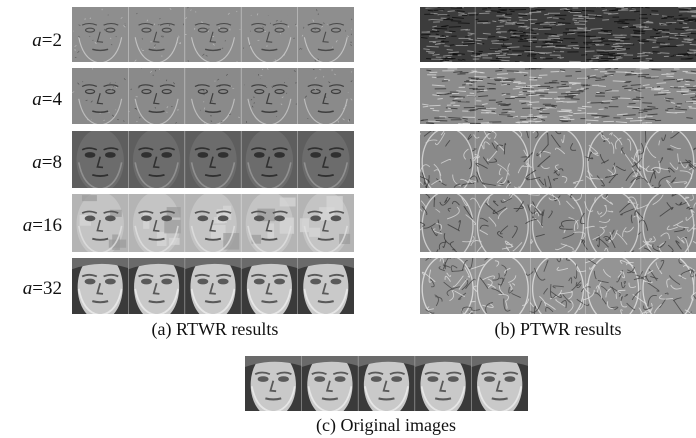 Image resolution: width=696 pixels, height=438 pixels. Describe the element at coordinates (558, 96) in the screenshot. I see `ptwr-strip-a4` at that location.